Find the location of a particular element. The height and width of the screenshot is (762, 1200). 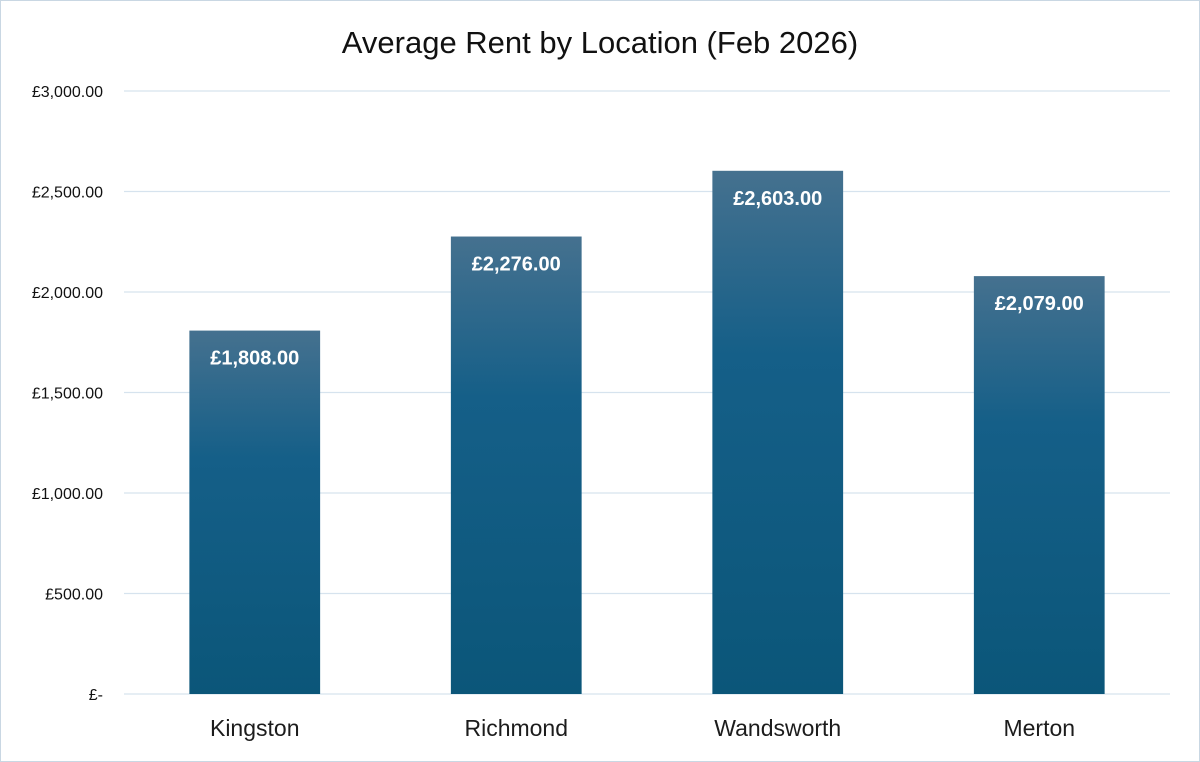

bar-wandsworth is located at coordinates (778, 432).